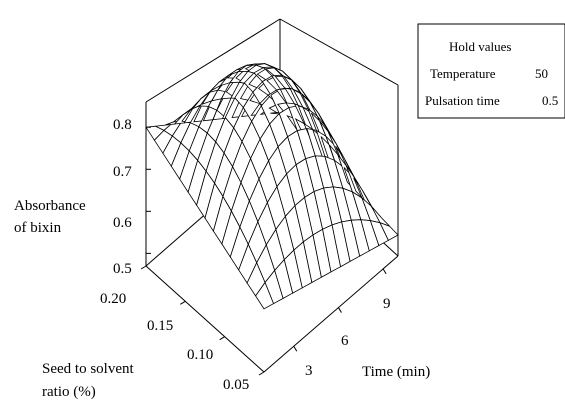  What do you see at coordinates (541, 73) in the screenshot?
I see `legend-row-value: 50` at bounding box center [541, 73].